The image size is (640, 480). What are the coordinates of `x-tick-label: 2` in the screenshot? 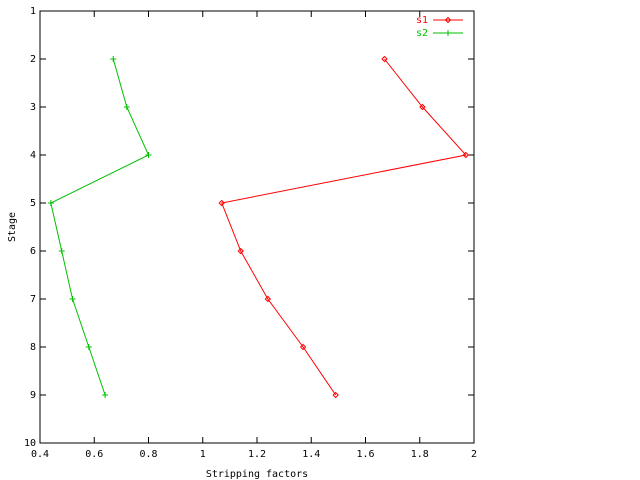 It's located at (474, 454).